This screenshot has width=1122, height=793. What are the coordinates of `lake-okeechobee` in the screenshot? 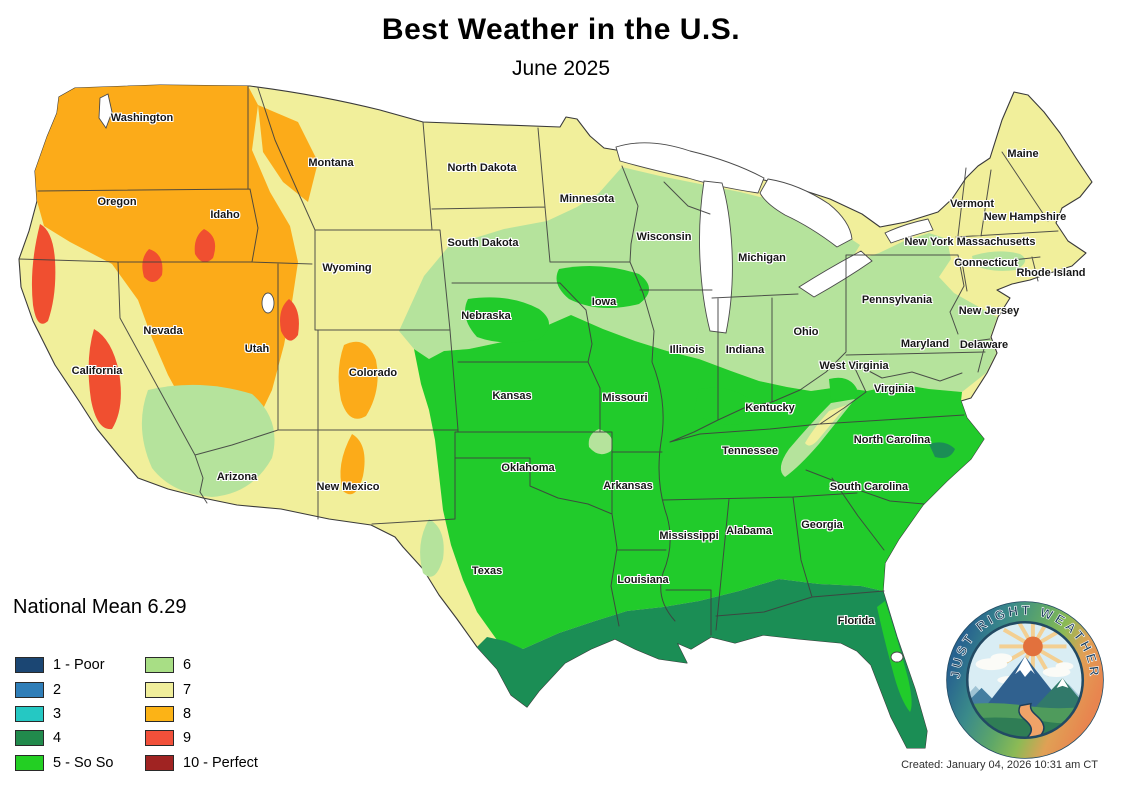 It's located at (897, 657).